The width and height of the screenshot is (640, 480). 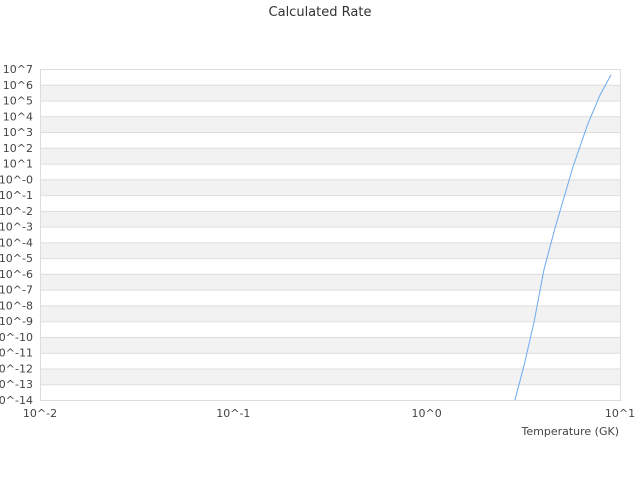 What do you see at coordinates (18, 164) in the screenshot?
I see `y-tick-label: 10^1` at bounding box center [18, 164].